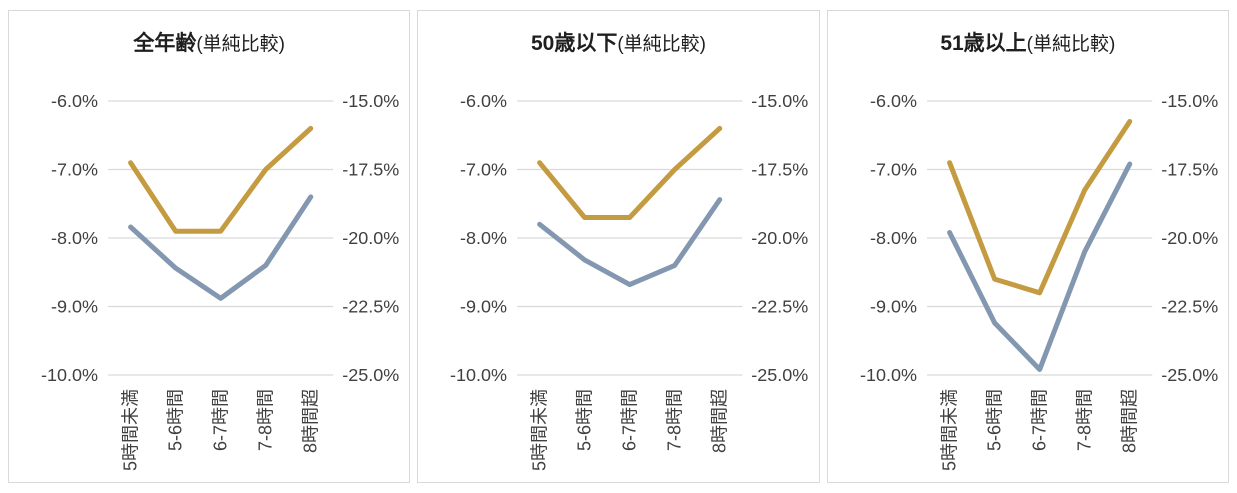  Describe the element at coordinates (165, 43) in the screenshot. I see `chart-title-main: 全年齢` at that location.